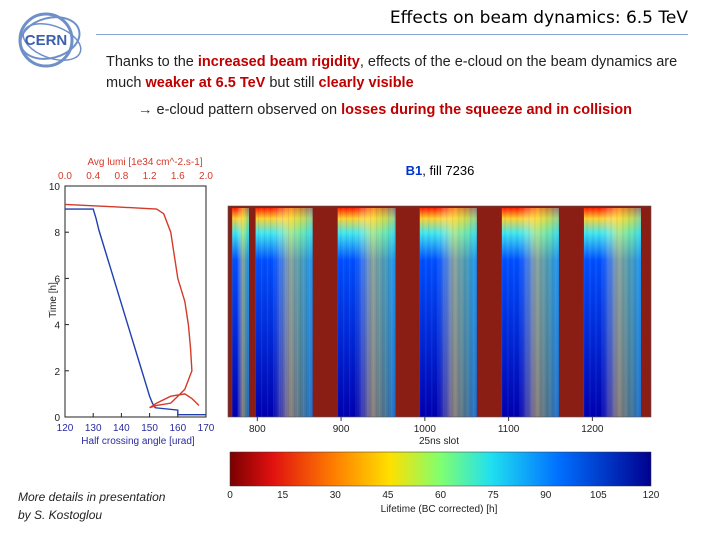 The width and height of the screenshot is (720, 540). What do you see at coordinates (53, 300) in the screenshot?
I see `y-axis-label: Time [h]` at bounding box center [53, 300].